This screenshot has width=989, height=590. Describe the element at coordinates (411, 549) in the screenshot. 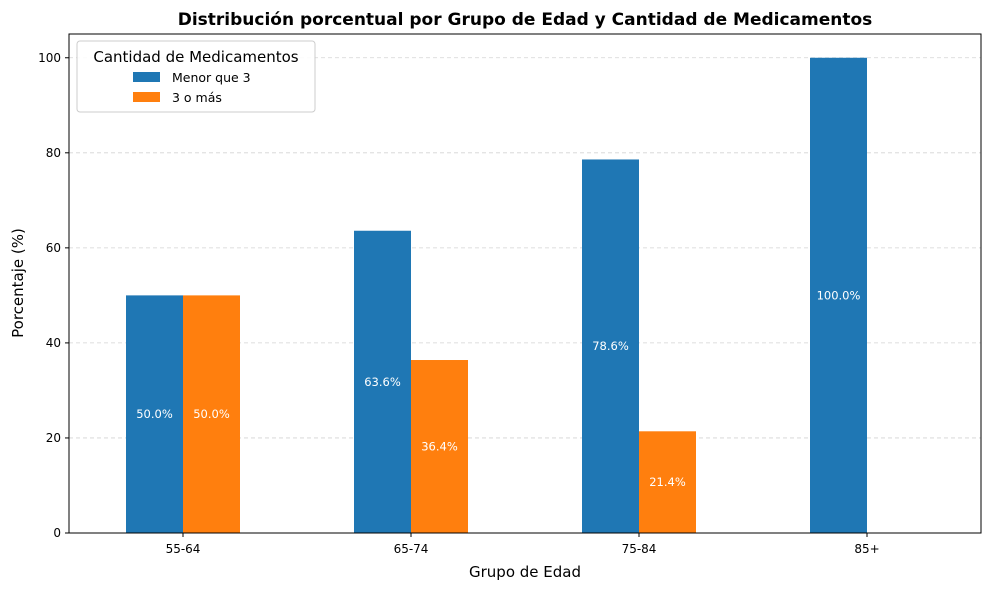

I see `x-tick-label: 65-74` at that location.